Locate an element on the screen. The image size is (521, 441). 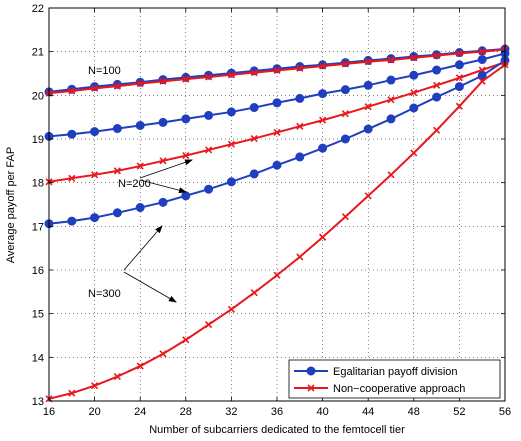
x-tick-label: 44 is located at coordinates (368, 412).